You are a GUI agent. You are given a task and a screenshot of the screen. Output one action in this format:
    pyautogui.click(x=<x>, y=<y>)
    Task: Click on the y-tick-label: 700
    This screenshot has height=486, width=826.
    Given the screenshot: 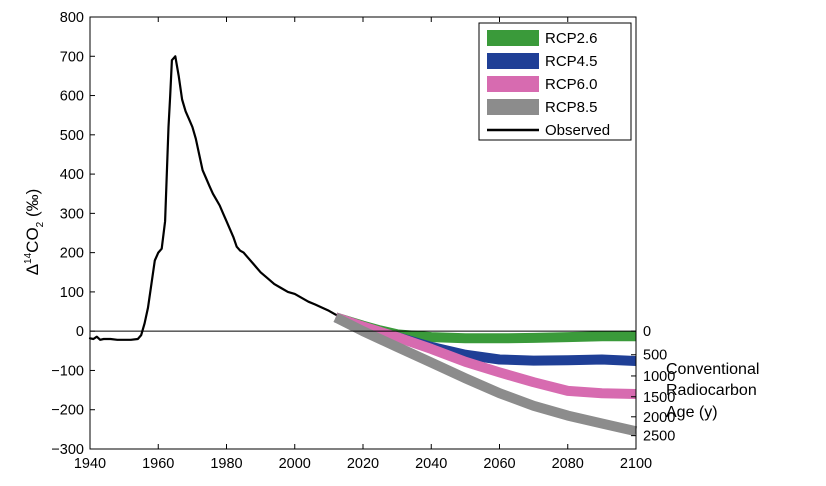 What is the action you would take?
    pyautogui.click(x=72, y=57)
    